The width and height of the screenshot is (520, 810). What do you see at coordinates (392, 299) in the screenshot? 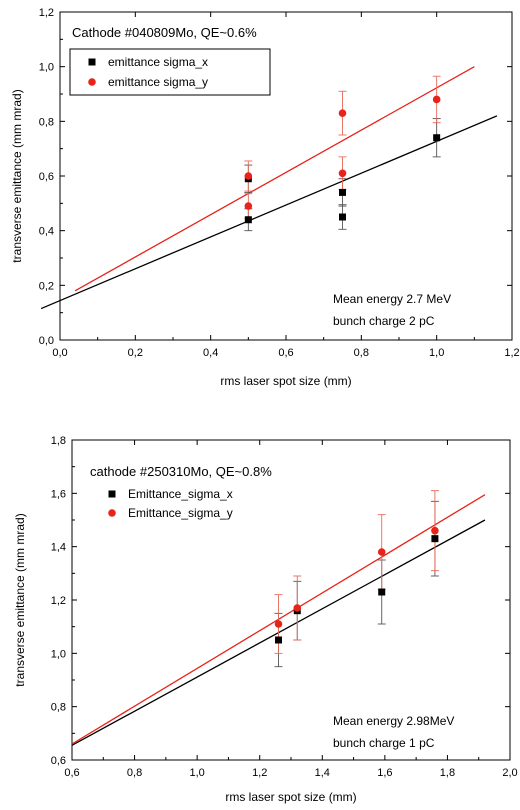
I see `annotation-energy: Mean energy 2.7 MeV` at bounding box center [392, 299].